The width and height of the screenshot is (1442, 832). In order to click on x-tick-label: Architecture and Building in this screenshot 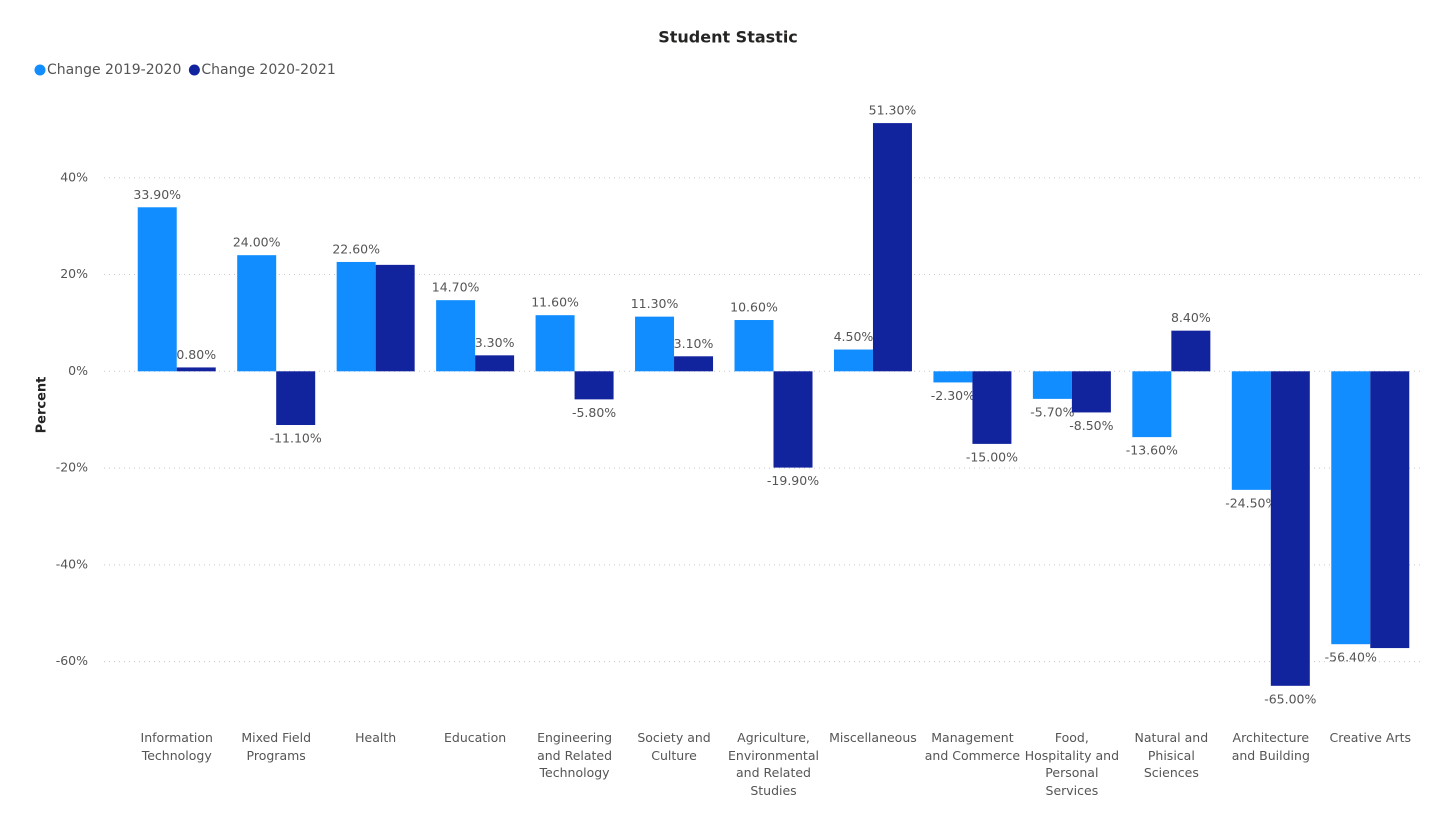, I will do `click(1270, 746)`.